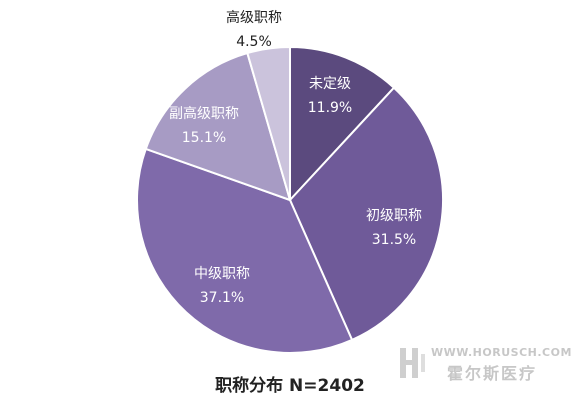 Image resolution: width=580 pixels, height=400 pixels. Describe the element at coordinates (204, 138) in the screenshot. I see `slice-value-4: 15.1%` at that location.